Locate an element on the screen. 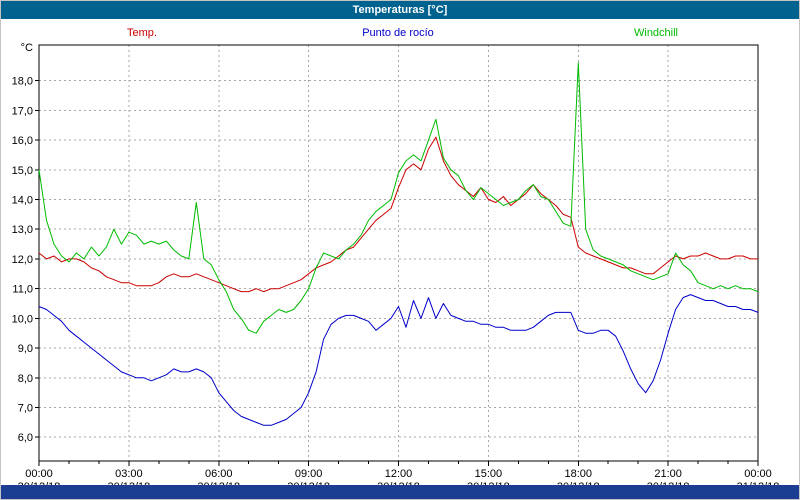 The width and height of the screenshot is (800, 500). x-tick-date: 31/12/18 is located at coordinates (758, 484).